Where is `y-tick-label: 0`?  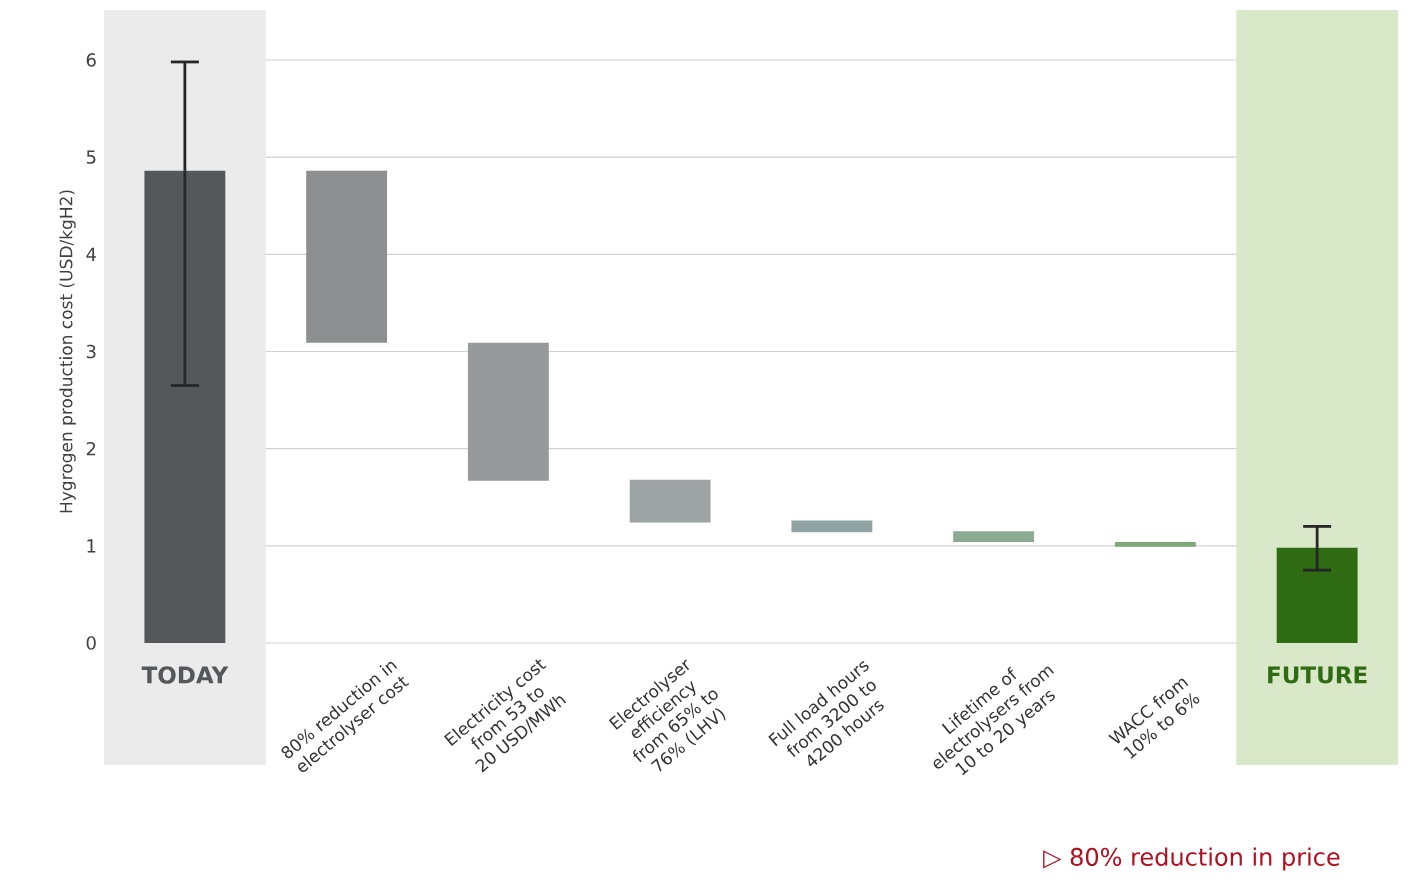
y-tick-label: 0 is located at coordinates (91, 643).